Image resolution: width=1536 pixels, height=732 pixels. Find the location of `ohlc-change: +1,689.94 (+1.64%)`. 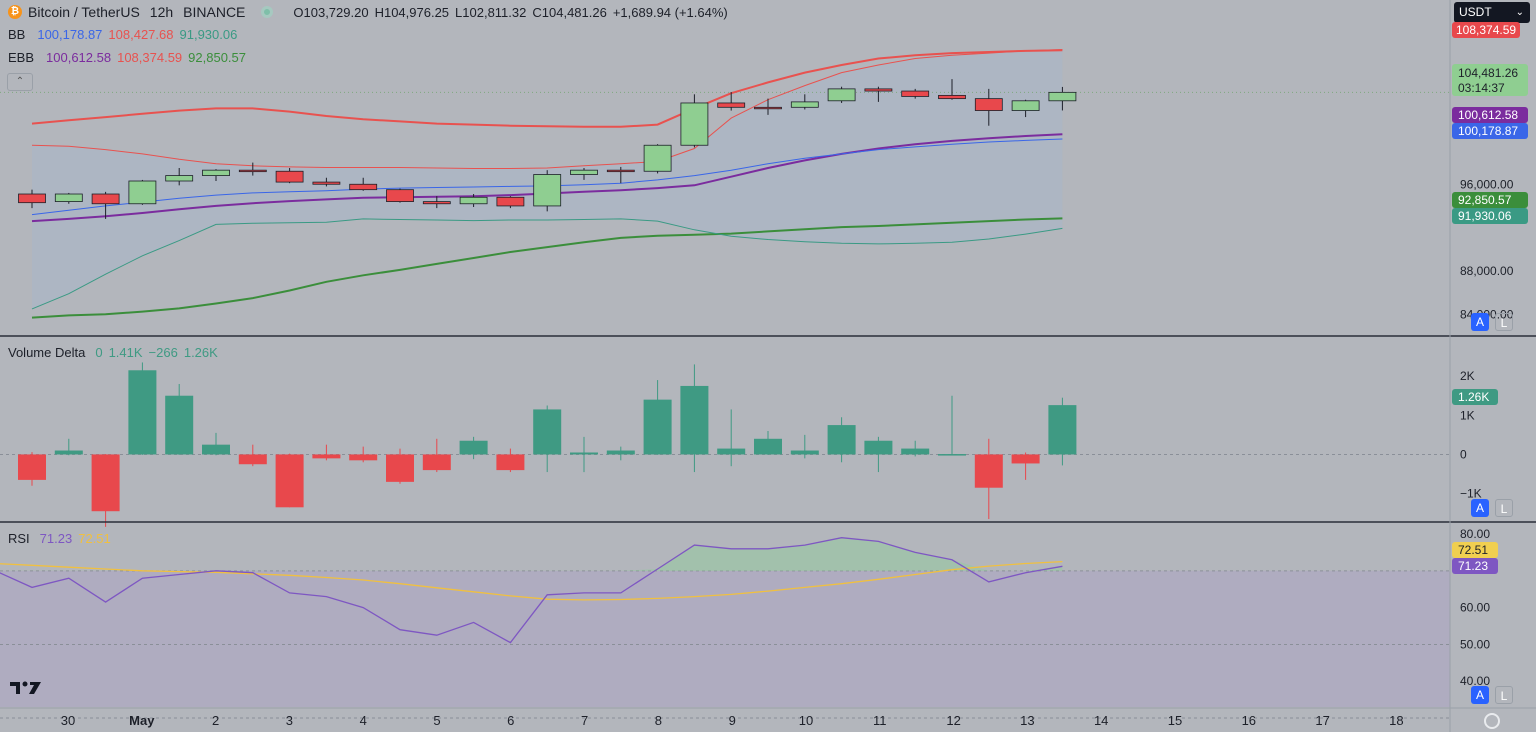

ohlc-change: +1,689.94 (+1.64%) is located at coordinates (670, 12).